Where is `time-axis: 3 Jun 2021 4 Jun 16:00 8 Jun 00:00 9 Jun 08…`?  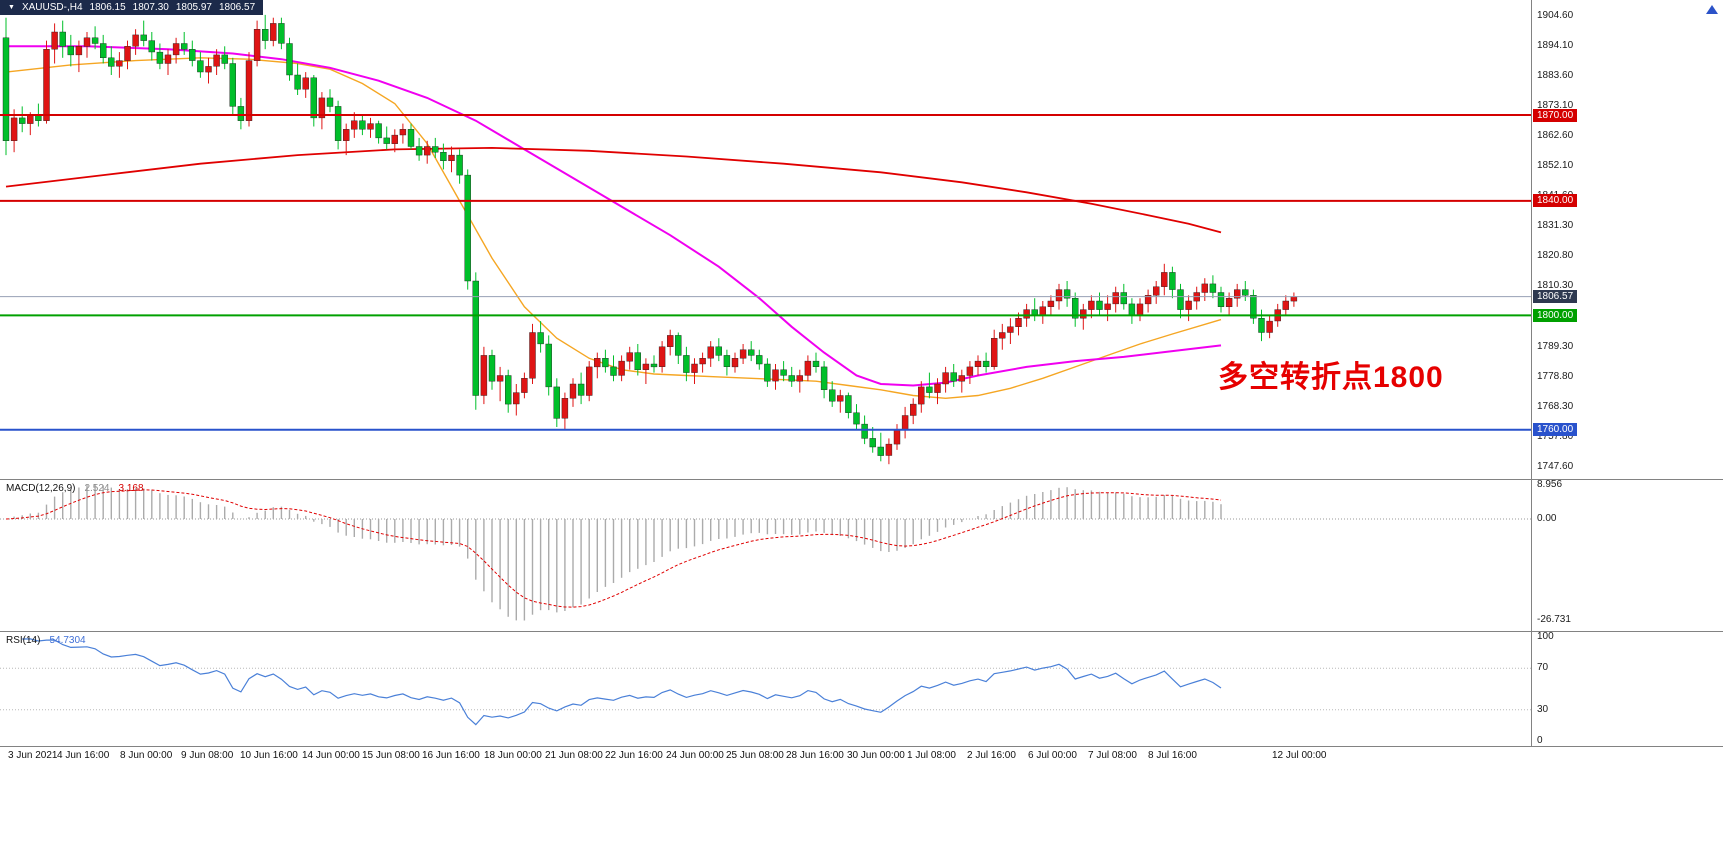
time-axis: 3 Jun 2021 4 Jun 16:00 8 Jun 00:00 9 Jun 08… is located at coordinates (765, 756).